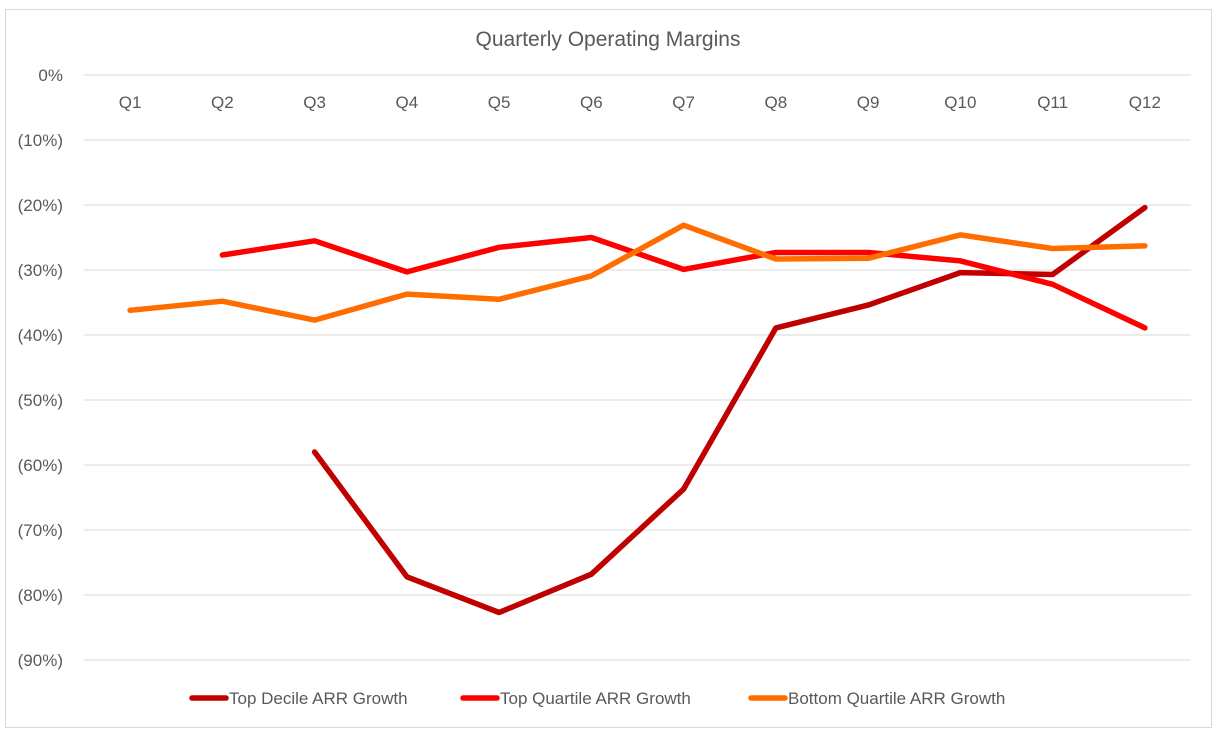 The image size is (1224, 735). I want to click on legend-label: Top Quartile ARR Growth, so click(595, 698).